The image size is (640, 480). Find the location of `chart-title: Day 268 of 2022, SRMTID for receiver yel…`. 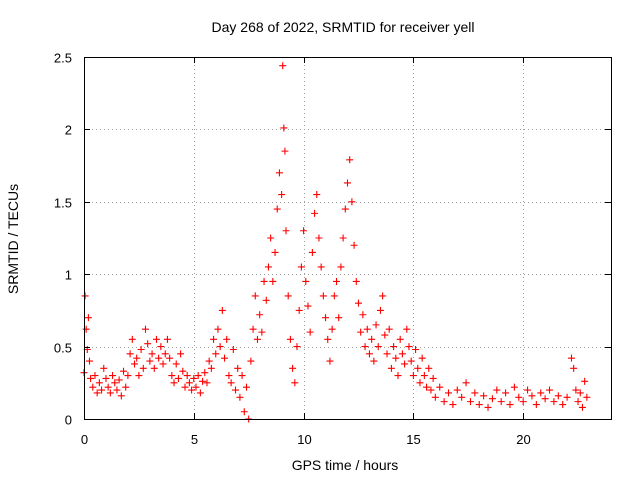

chart-title: Day 268 of 2022, SRMTID for receiver yel… is located at coordinates (343, 27).